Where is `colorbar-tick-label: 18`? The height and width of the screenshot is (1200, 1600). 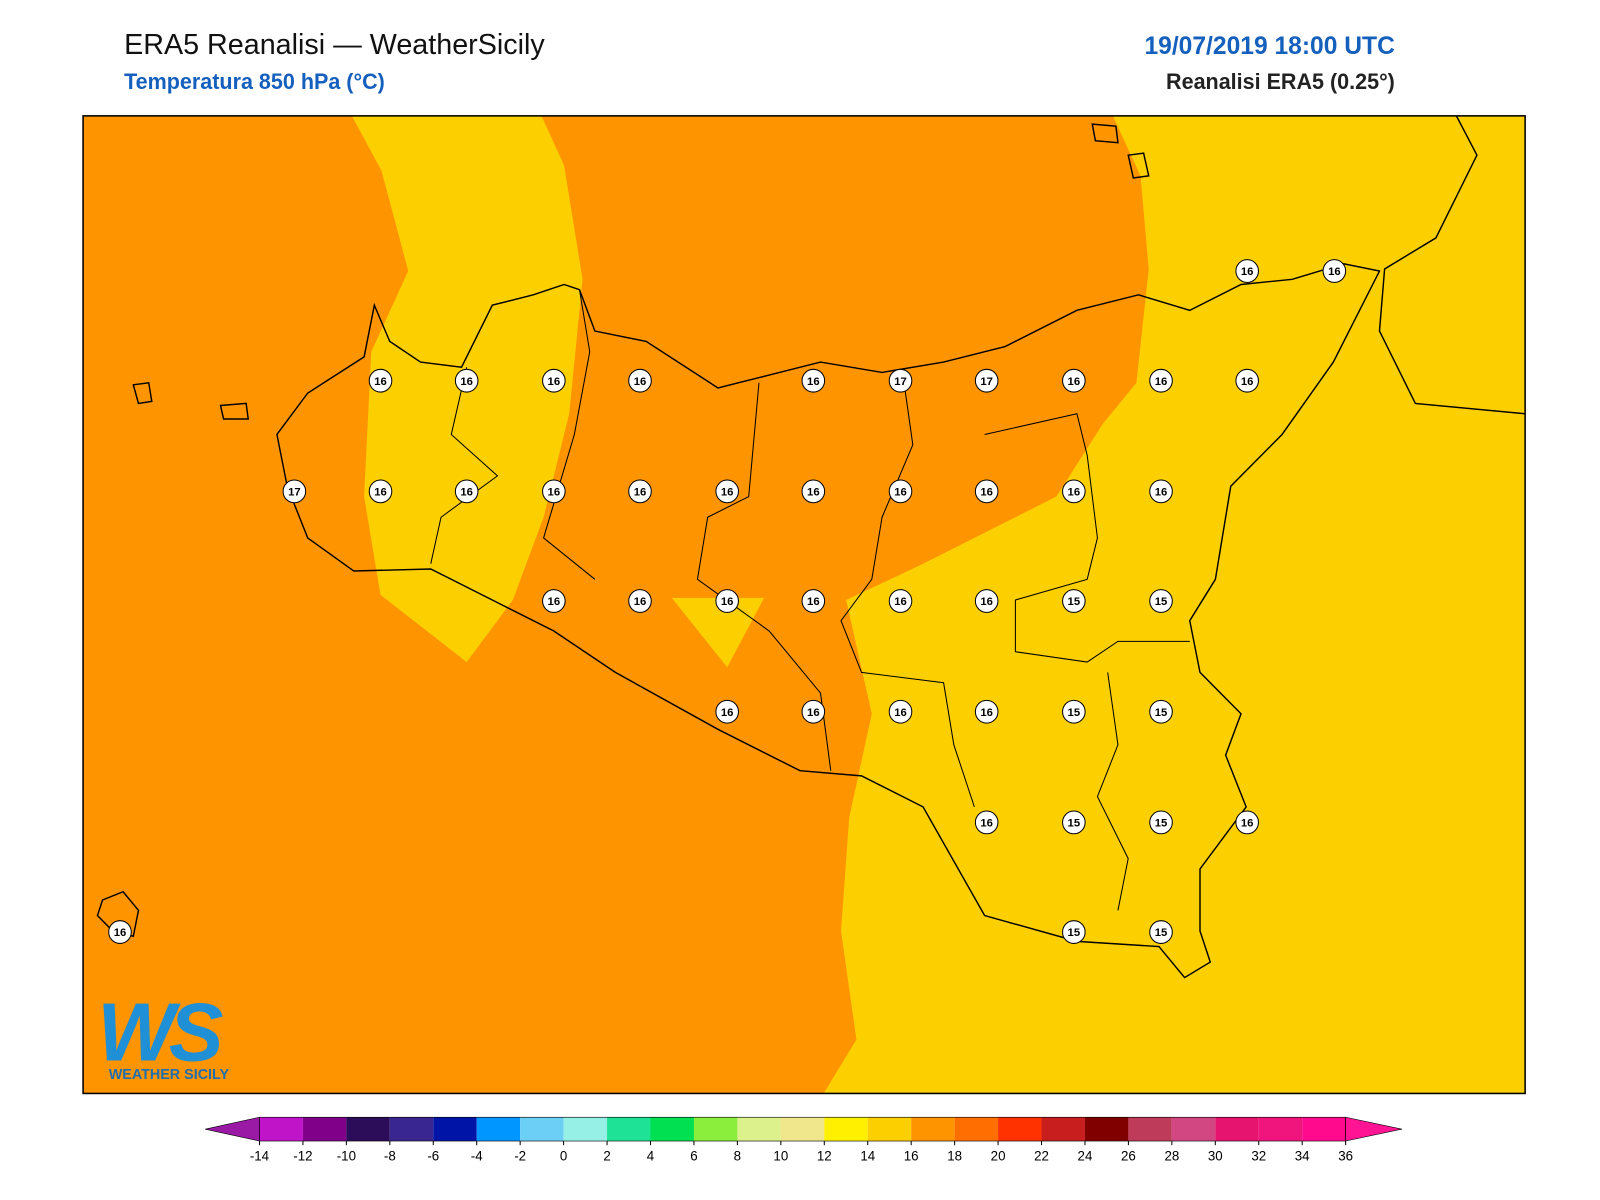 colorbar-tick-label: 18 is located at coordinates (954, 1156).